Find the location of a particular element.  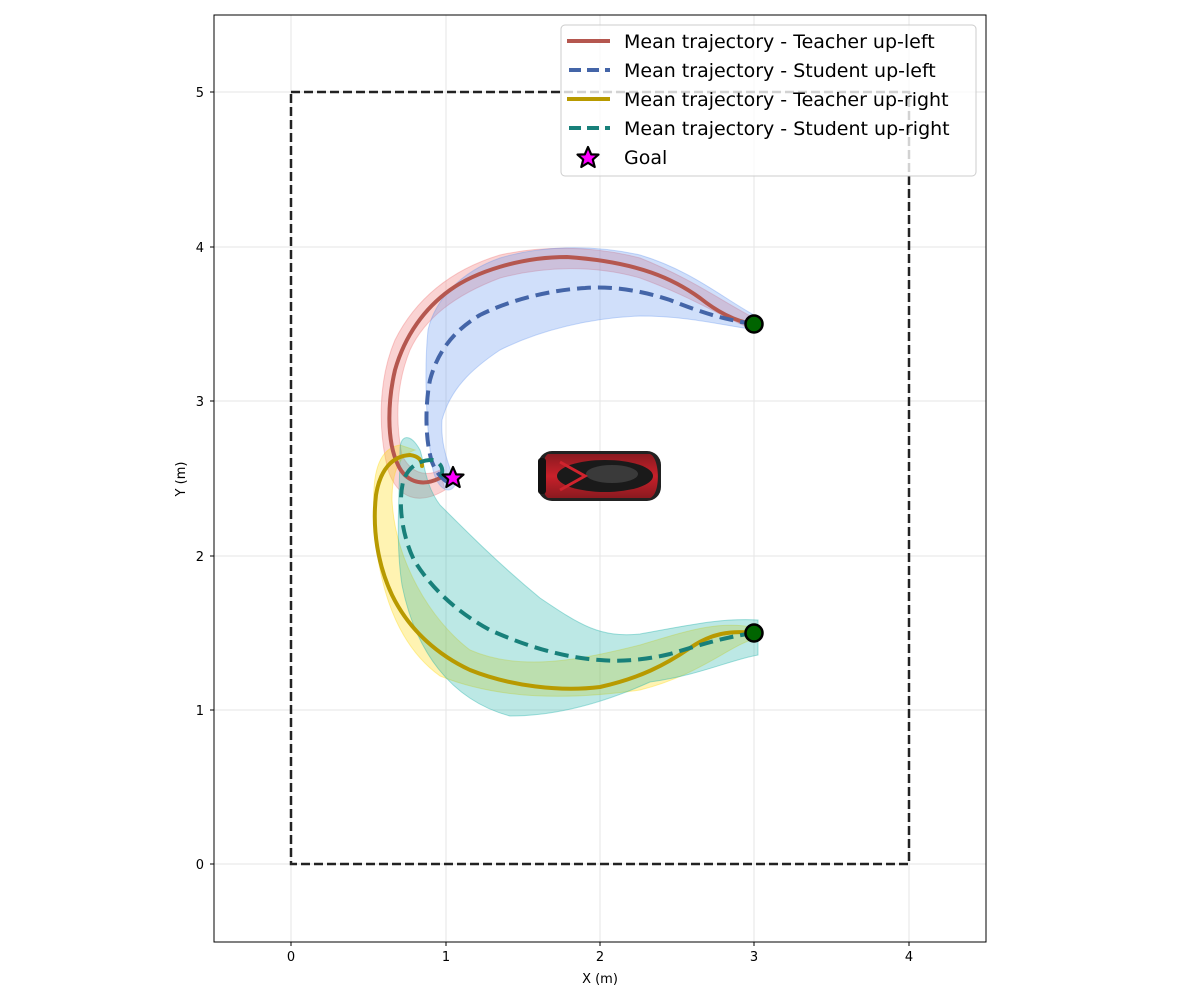

trajectory-student-up-left is located at coordinates (589, 385).